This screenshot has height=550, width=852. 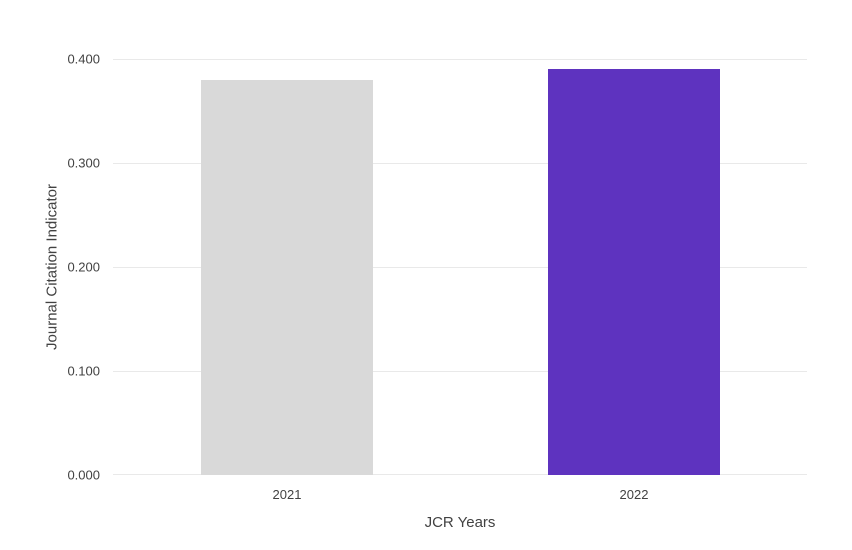 I want to click on x-tick-label: 2021, so click(x=287, y=494).